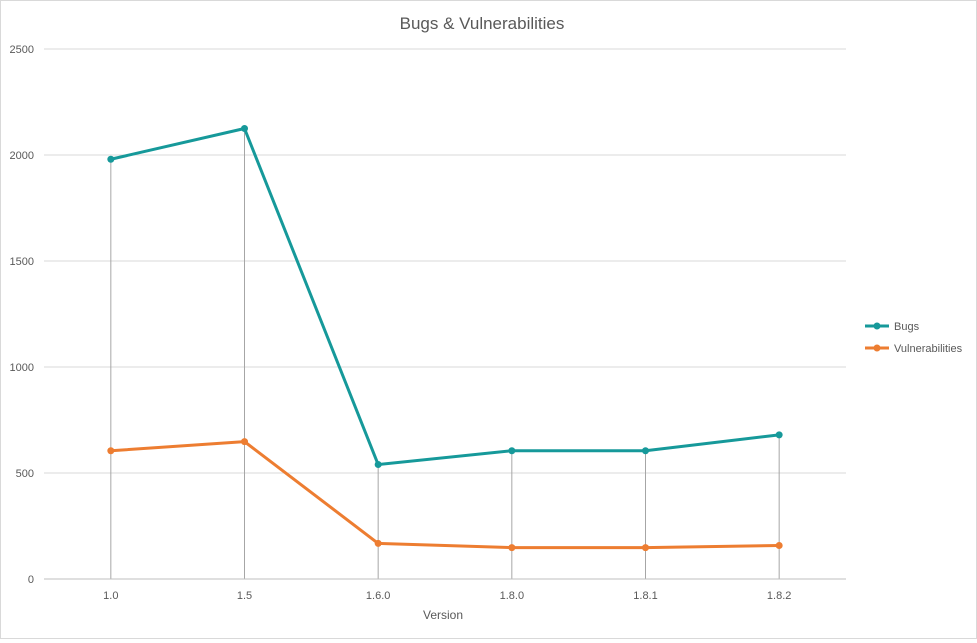  Describe the element at coordinates (779, 596) in the screenshot. I see `x-tick-label: 1.8.2` at that location.